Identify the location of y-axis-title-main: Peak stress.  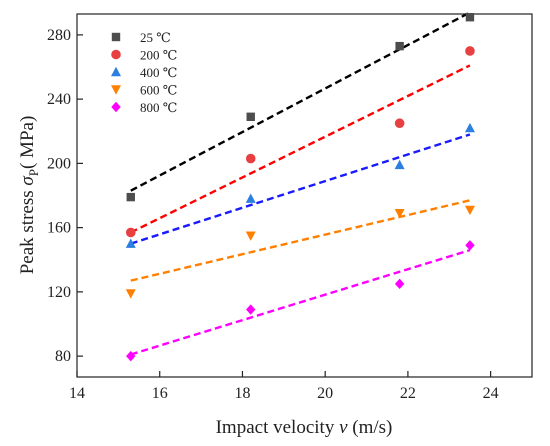
(27, 230).